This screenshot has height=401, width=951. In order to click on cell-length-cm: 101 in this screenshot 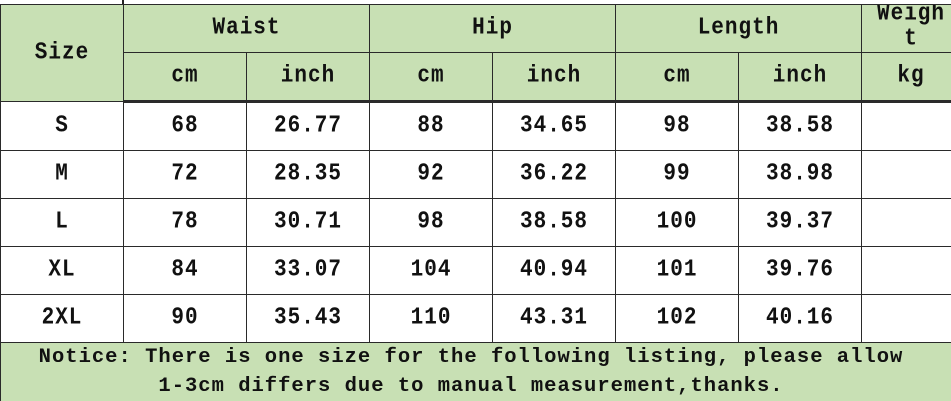, I will do `click(677, 270)`.